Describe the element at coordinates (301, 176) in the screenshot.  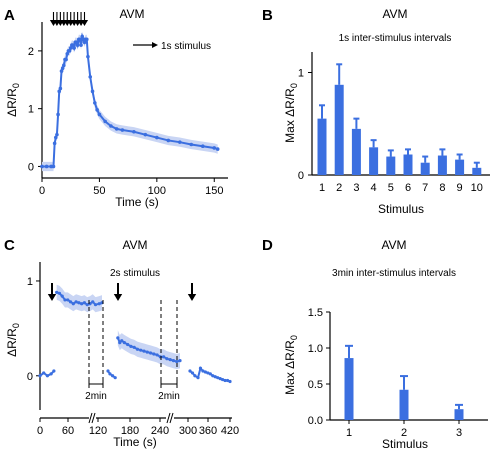
I see `panel-b-y-tick-label: 0` at that location.